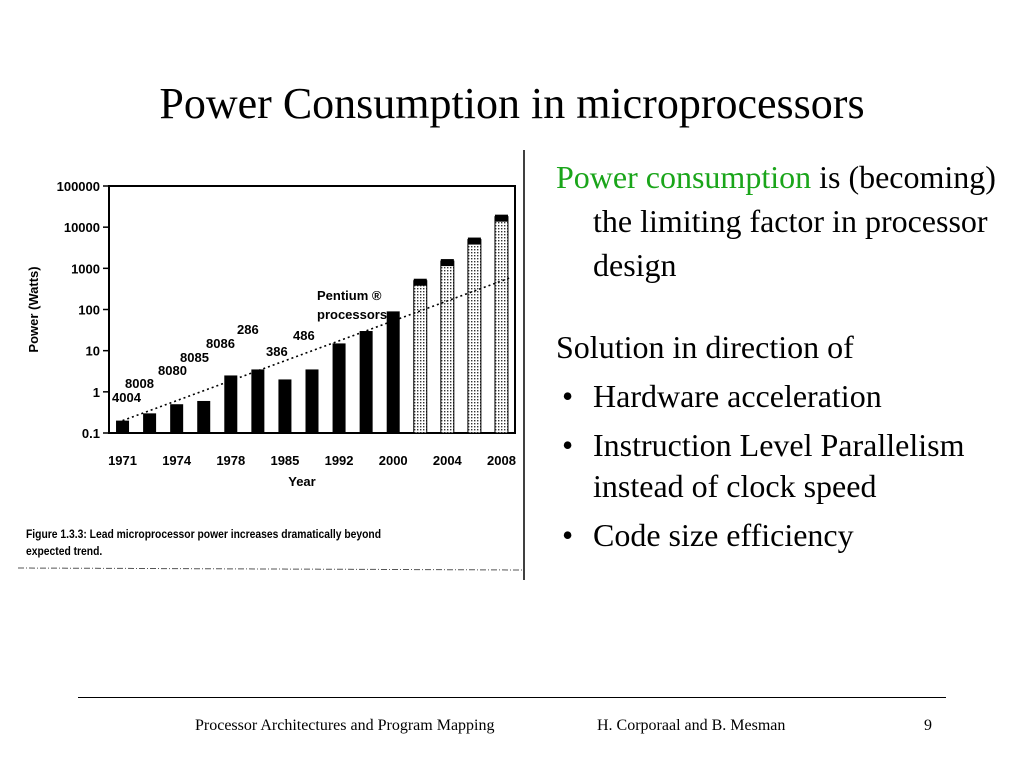  Describe the element at coordinates (304, 335) in the screenshot. I see `processor-label: 486` at that location.